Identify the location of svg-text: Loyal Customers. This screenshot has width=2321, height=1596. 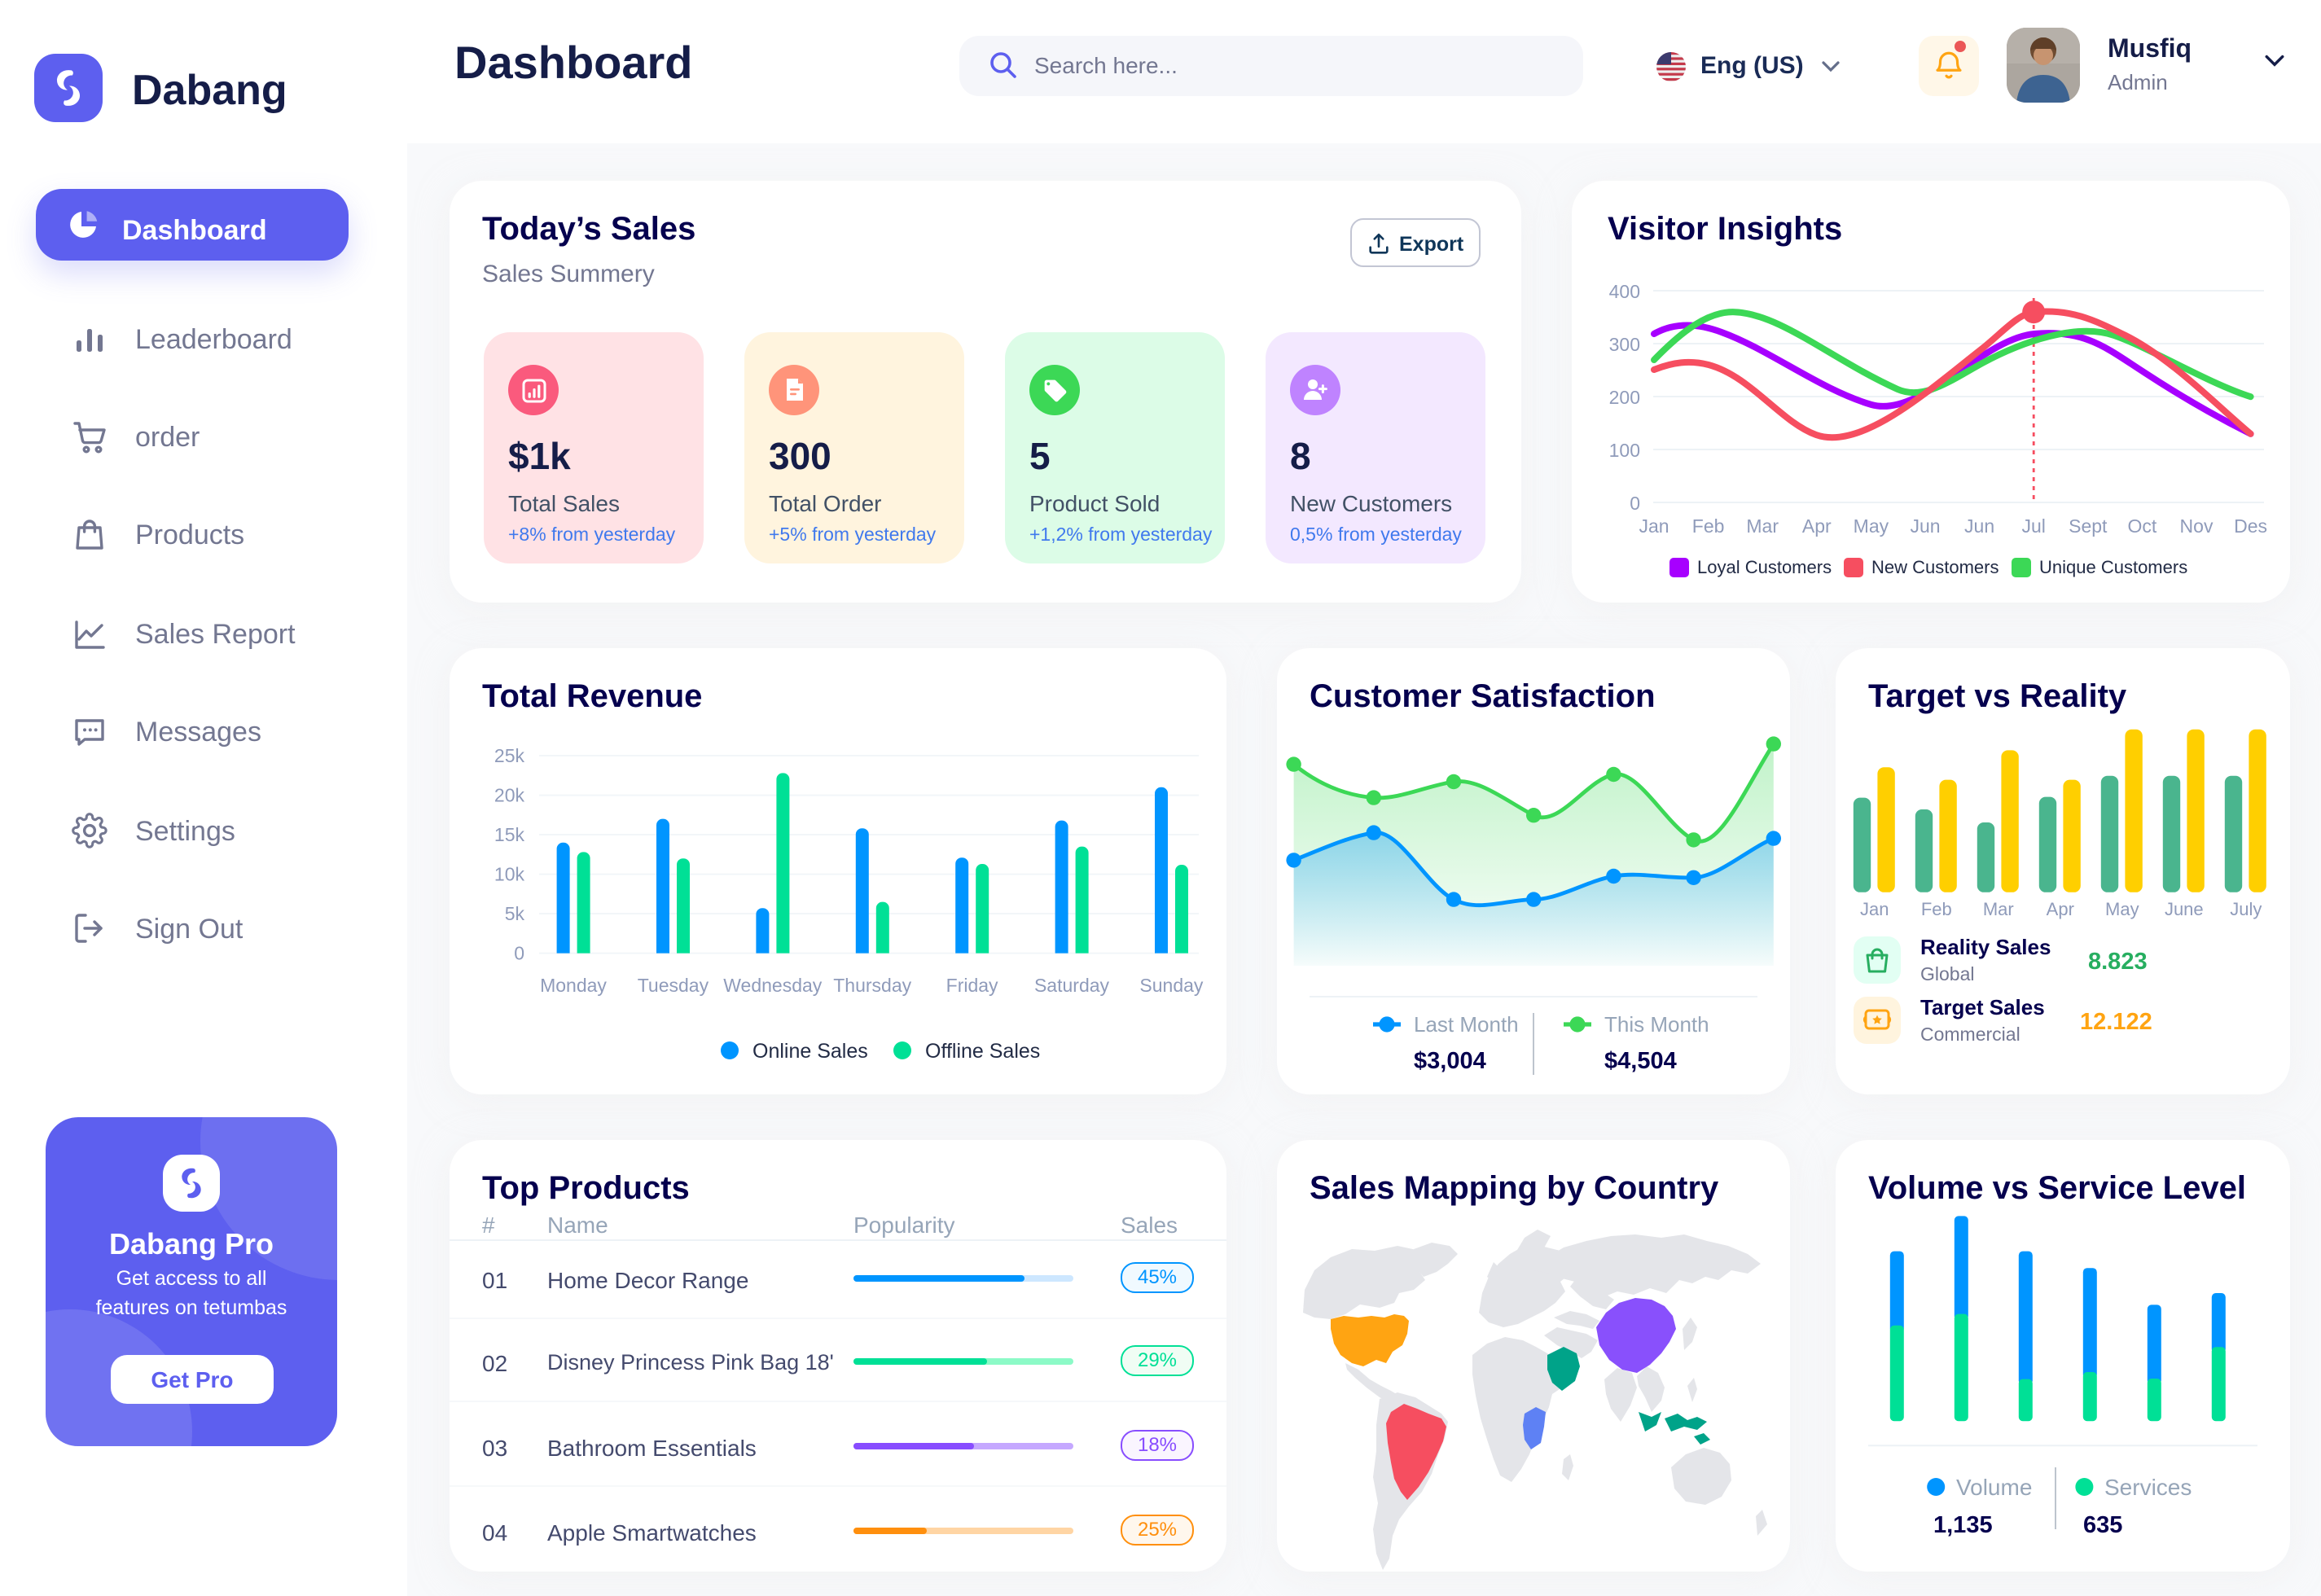
(1764, 567).